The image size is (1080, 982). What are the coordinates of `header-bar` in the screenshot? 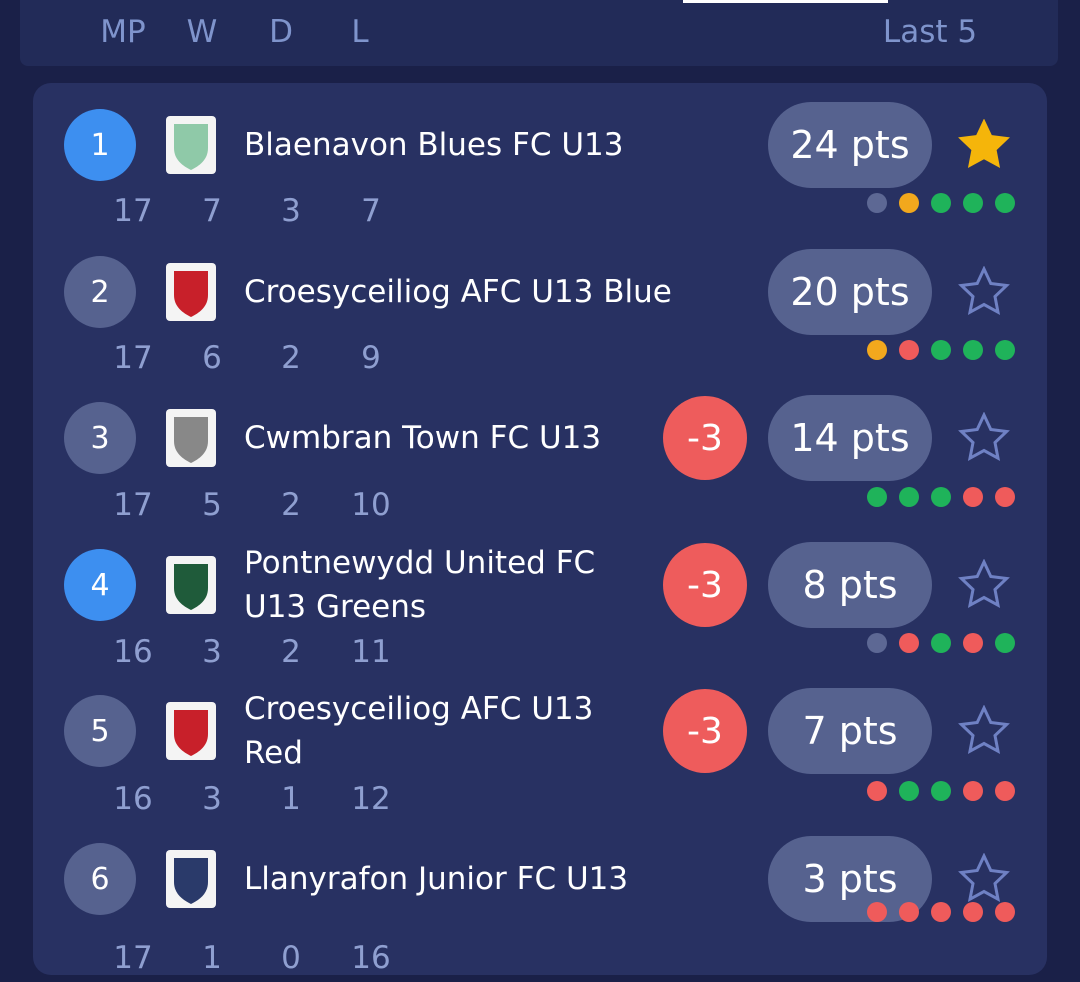 It's located at (539, 33).